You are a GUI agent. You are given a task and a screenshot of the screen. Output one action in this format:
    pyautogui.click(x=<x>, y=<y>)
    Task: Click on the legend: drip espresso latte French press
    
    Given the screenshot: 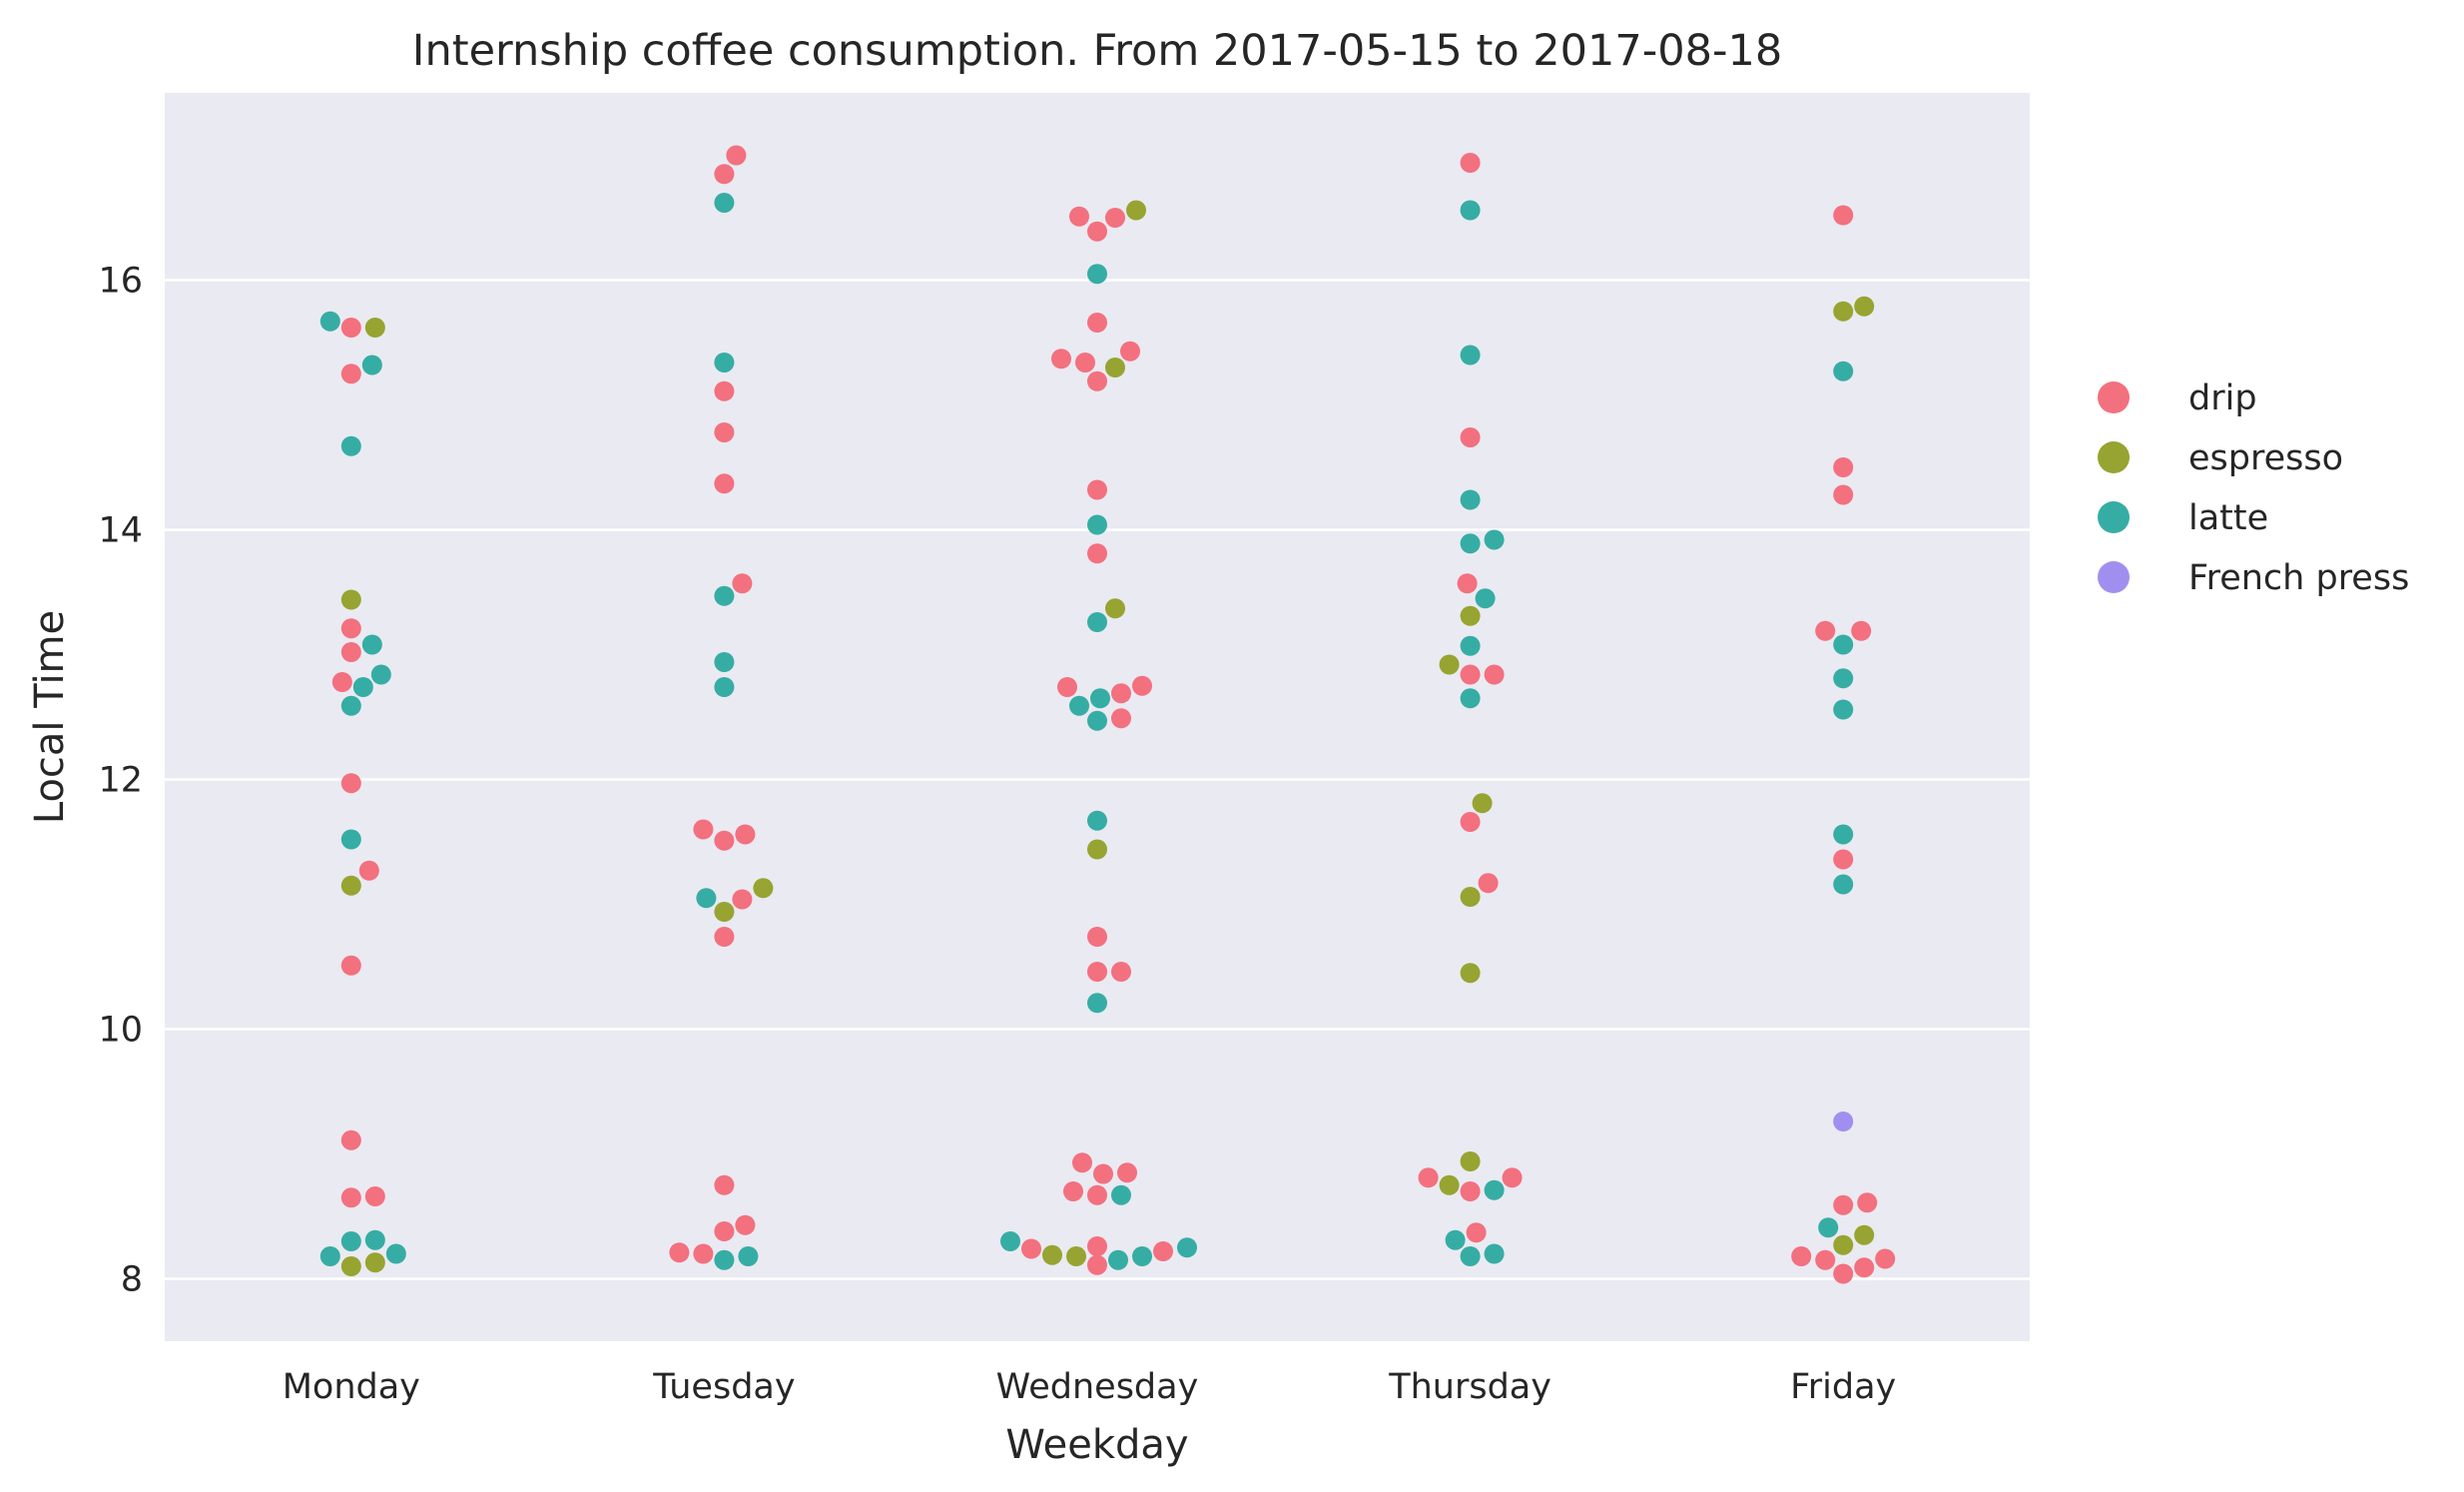 What is the action you would take?
    pyautogui.click(x=2253, y=488)
    